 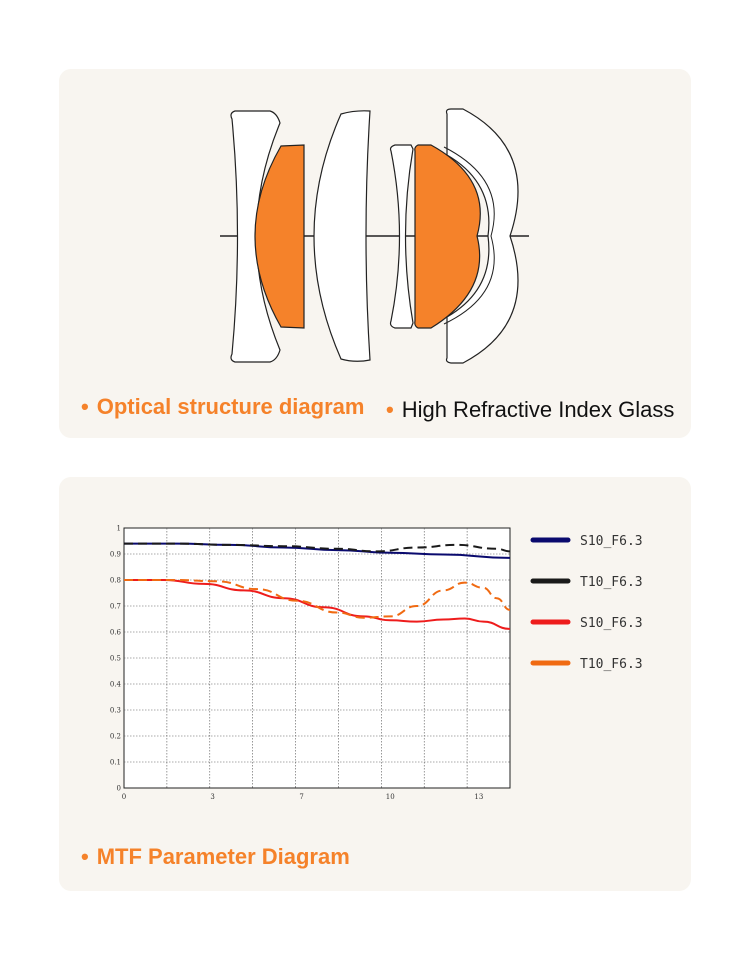 What do you see at coordinates (124, 797) in the screenshot?
I see `x-tick-label: 0` at bounding box center [124, 797].